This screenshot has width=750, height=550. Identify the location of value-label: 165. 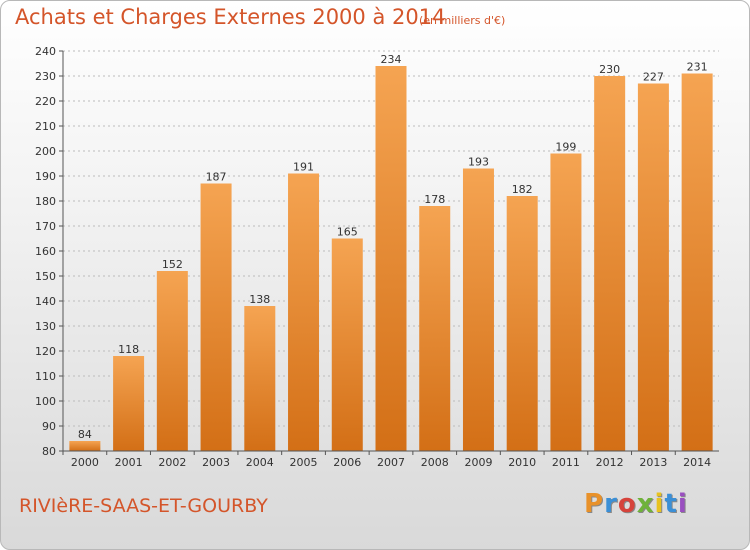
(347, 232).